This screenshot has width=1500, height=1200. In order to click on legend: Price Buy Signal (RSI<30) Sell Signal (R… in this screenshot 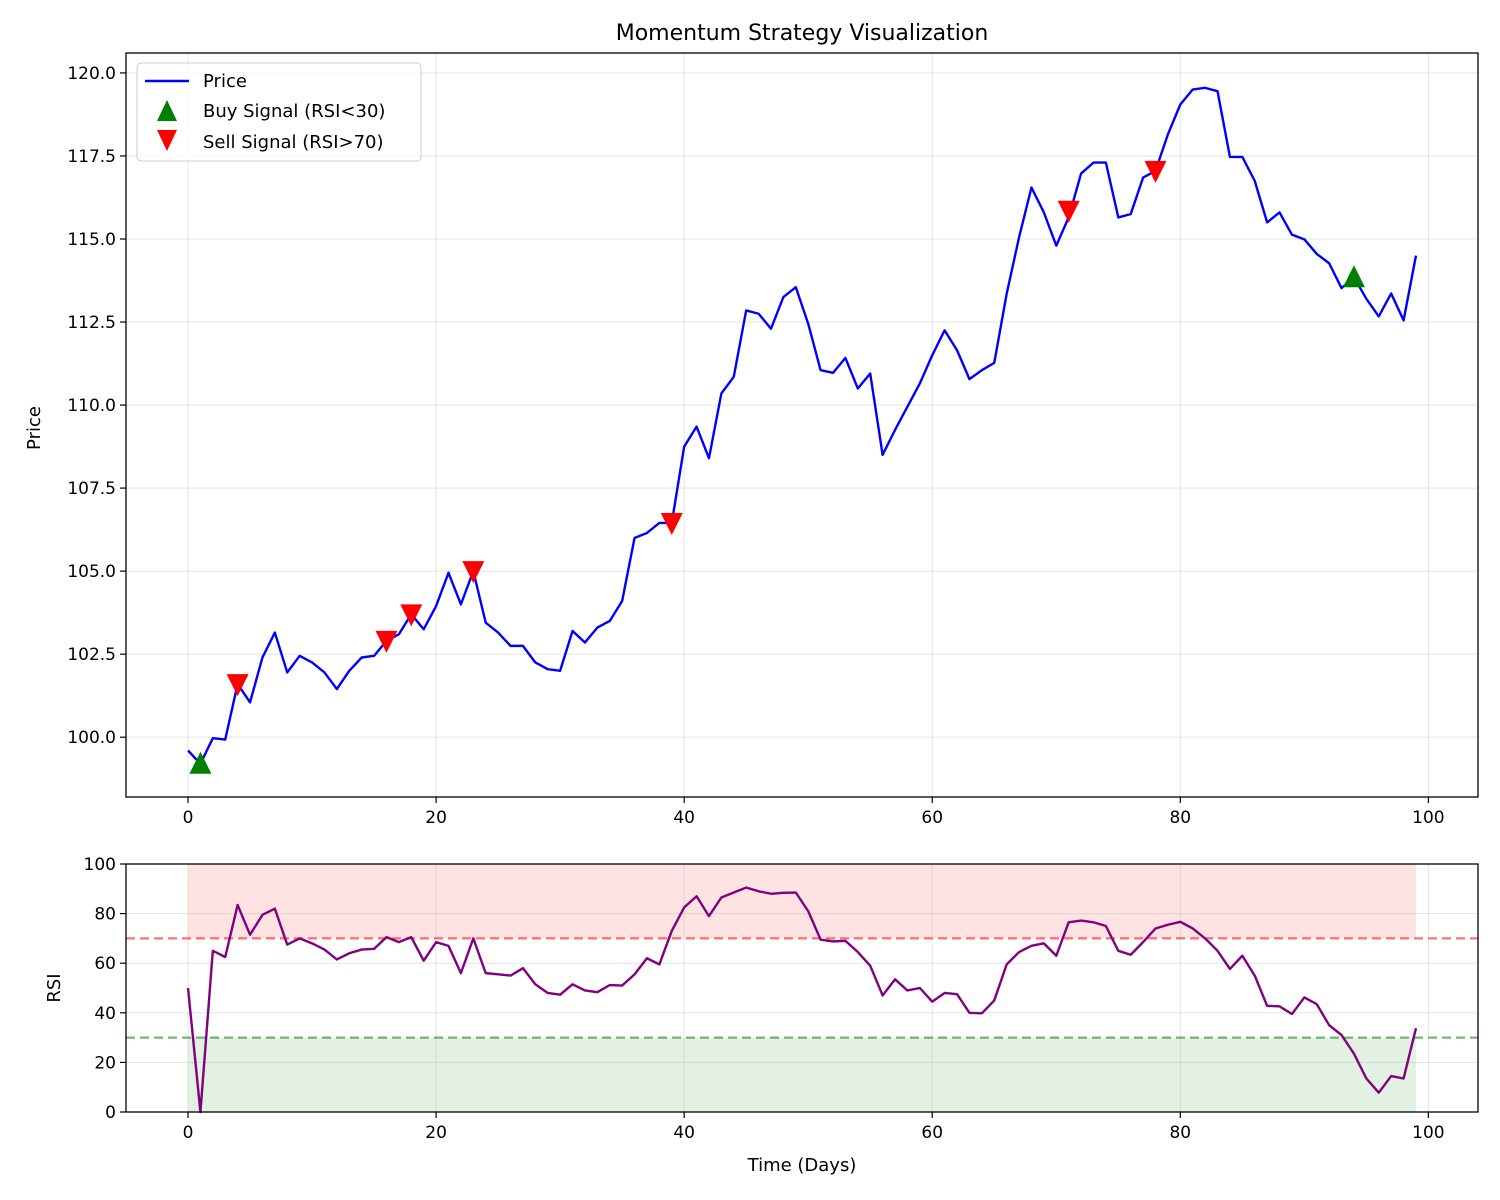, I will do `click(279, 112)`.